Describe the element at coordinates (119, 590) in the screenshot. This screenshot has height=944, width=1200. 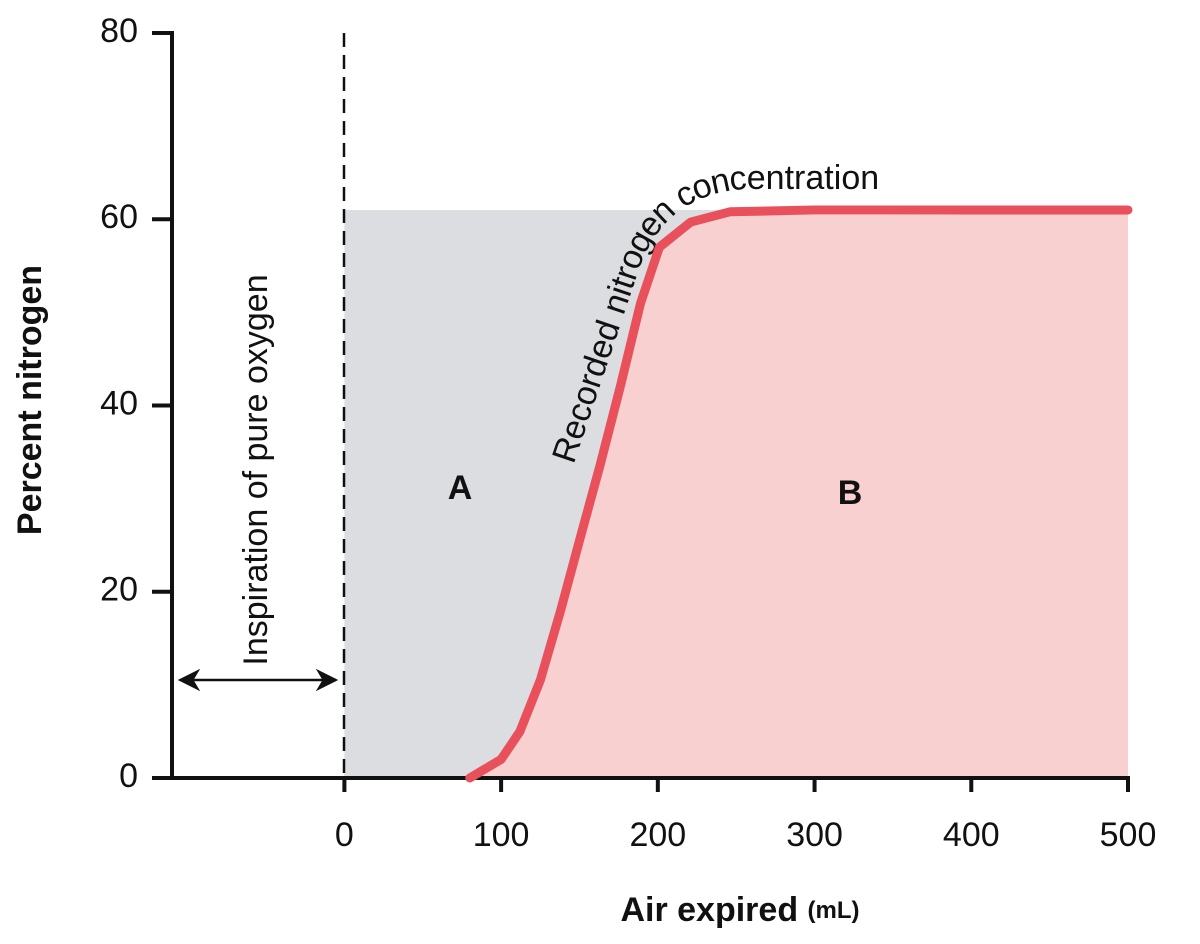
I see `y-tick-label: 20` at that location.